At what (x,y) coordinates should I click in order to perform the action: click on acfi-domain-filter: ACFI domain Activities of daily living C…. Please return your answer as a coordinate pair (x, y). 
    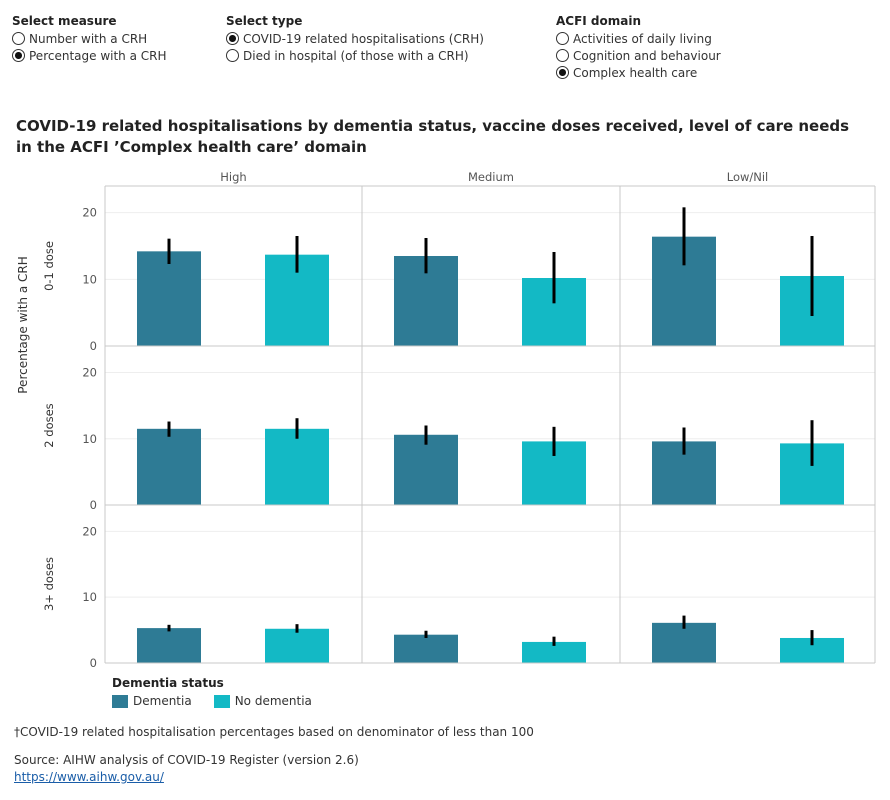
    Looking at the image, I should click on (638, 47).